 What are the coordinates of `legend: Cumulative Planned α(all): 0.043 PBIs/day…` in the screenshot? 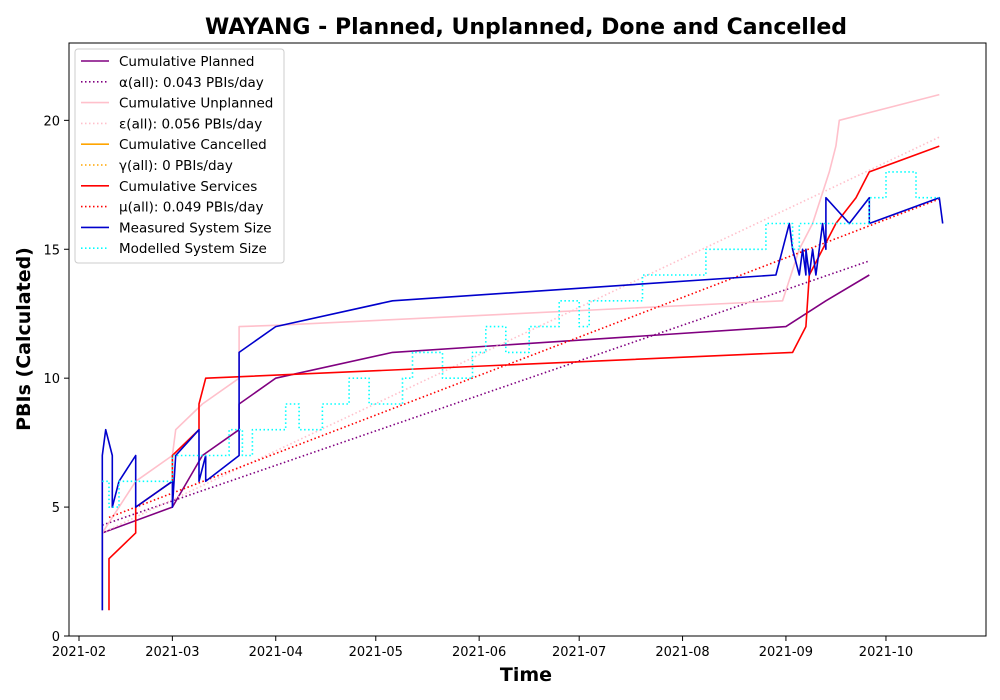 It's located at (179, 156).